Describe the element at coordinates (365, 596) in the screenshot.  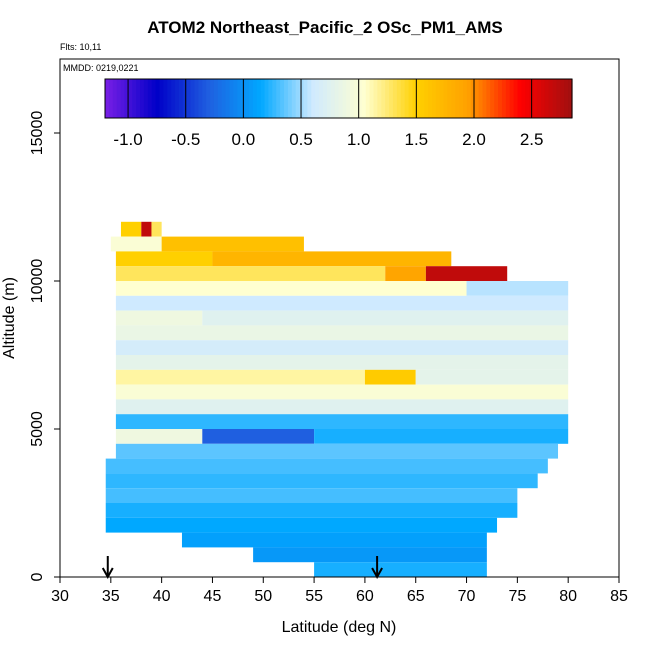
I see `x-tick-label: 60` at that location.